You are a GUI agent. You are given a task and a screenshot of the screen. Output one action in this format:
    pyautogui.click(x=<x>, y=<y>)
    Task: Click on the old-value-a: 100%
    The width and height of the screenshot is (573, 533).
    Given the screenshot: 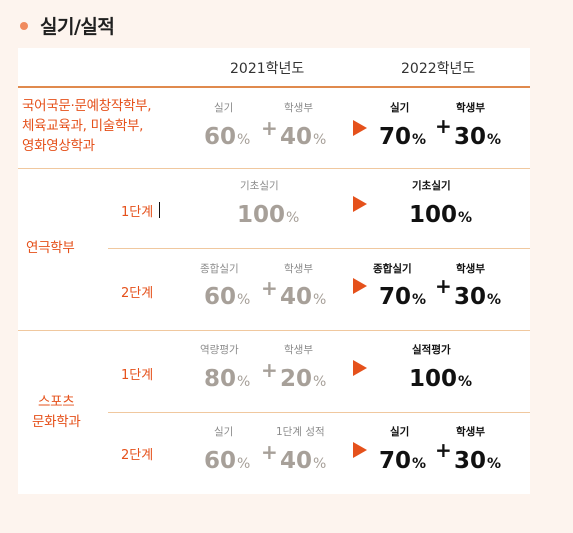 What is the action you would take?
    pyautogui.click(x=268, y=215)
    